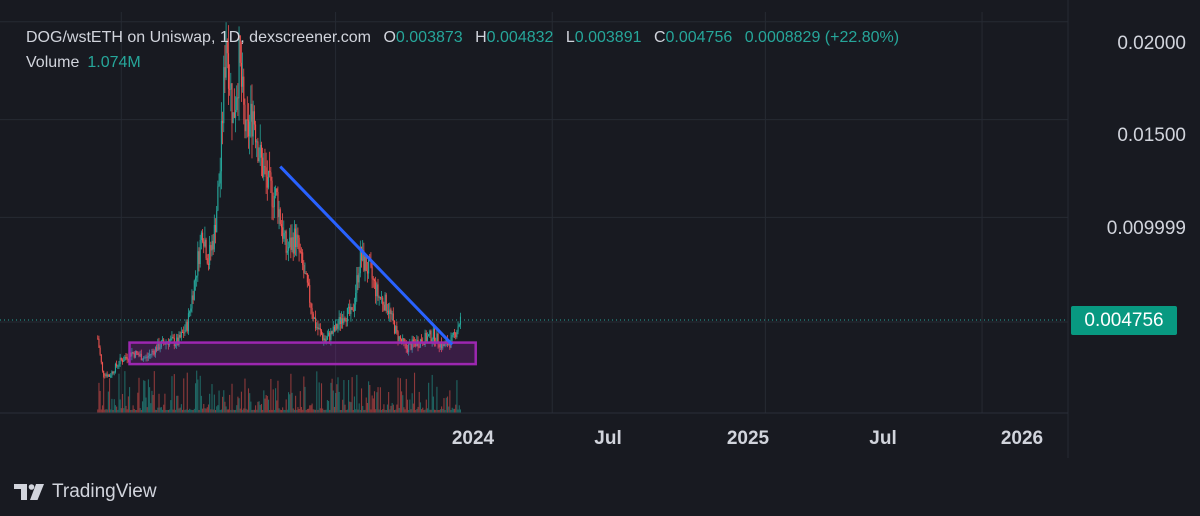  I want to click on x-tick-label: 2026, so click(1022, 438).